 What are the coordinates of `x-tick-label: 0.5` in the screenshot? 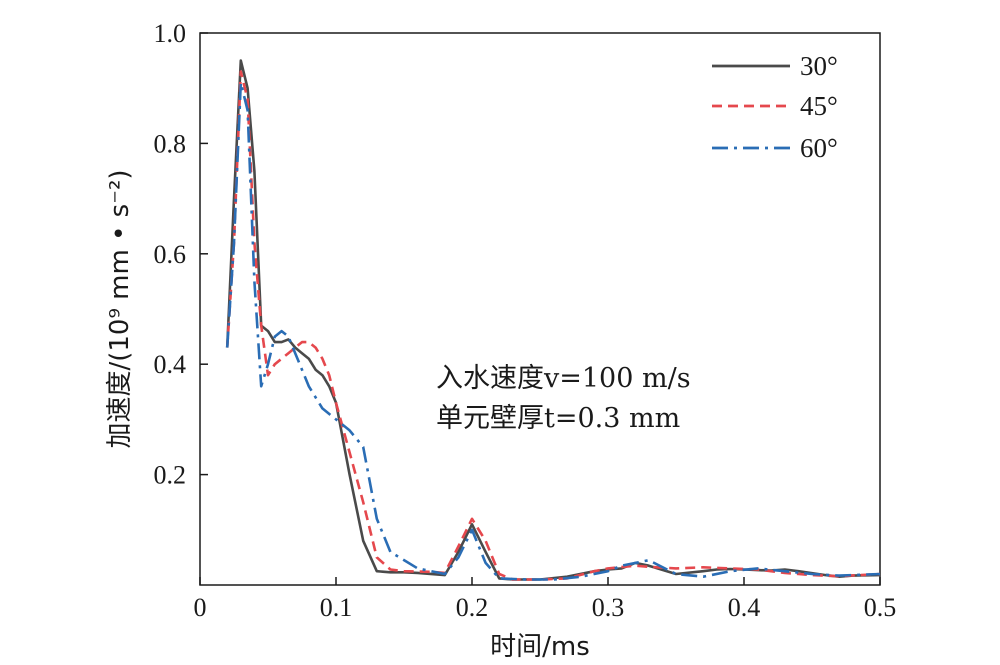 It's located at (880, 607).